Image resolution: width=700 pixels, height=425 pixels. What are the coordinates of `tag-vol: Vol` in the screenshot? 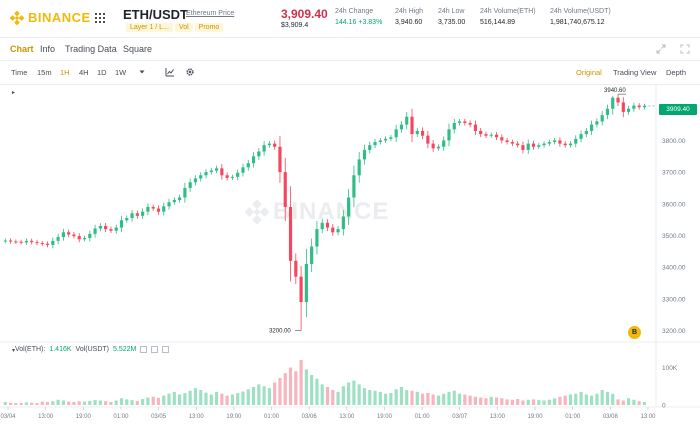 It's located at (183, 27).